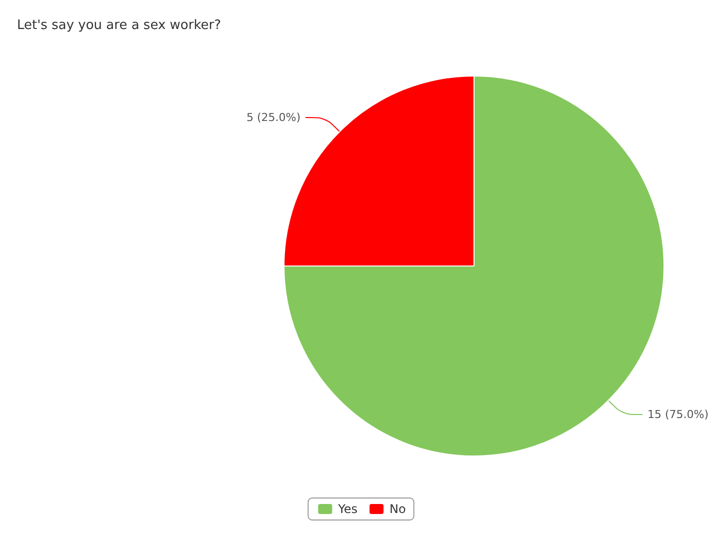 Image resolution: width=722 pixels, height=538 pixels. What do you see at coordinates (347, 509) in the screenshot?
I see `legend-label: Yes` at bounding box center [347, 509].